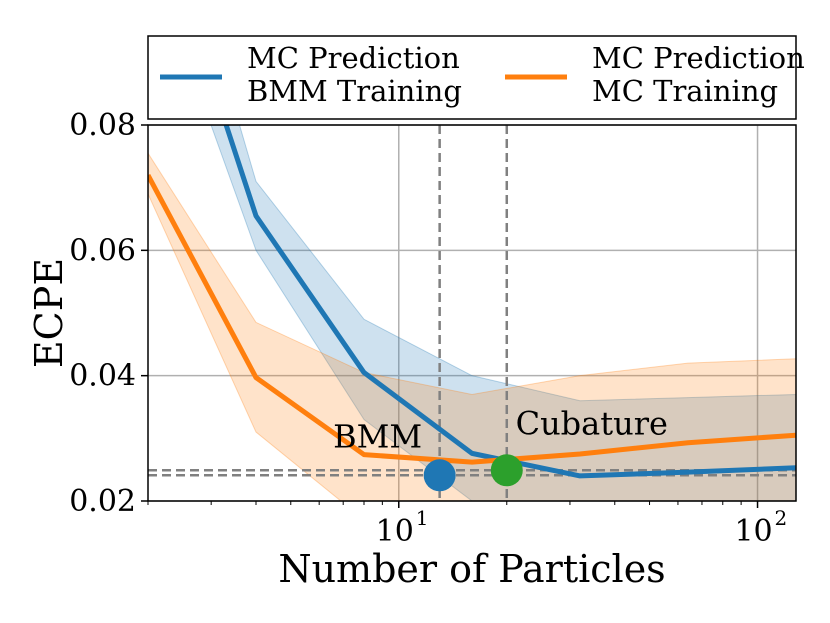  Describe the element at coordinates (102, 501) in the screenshot. I see `y-tick-label-0: 0.02` at that location.